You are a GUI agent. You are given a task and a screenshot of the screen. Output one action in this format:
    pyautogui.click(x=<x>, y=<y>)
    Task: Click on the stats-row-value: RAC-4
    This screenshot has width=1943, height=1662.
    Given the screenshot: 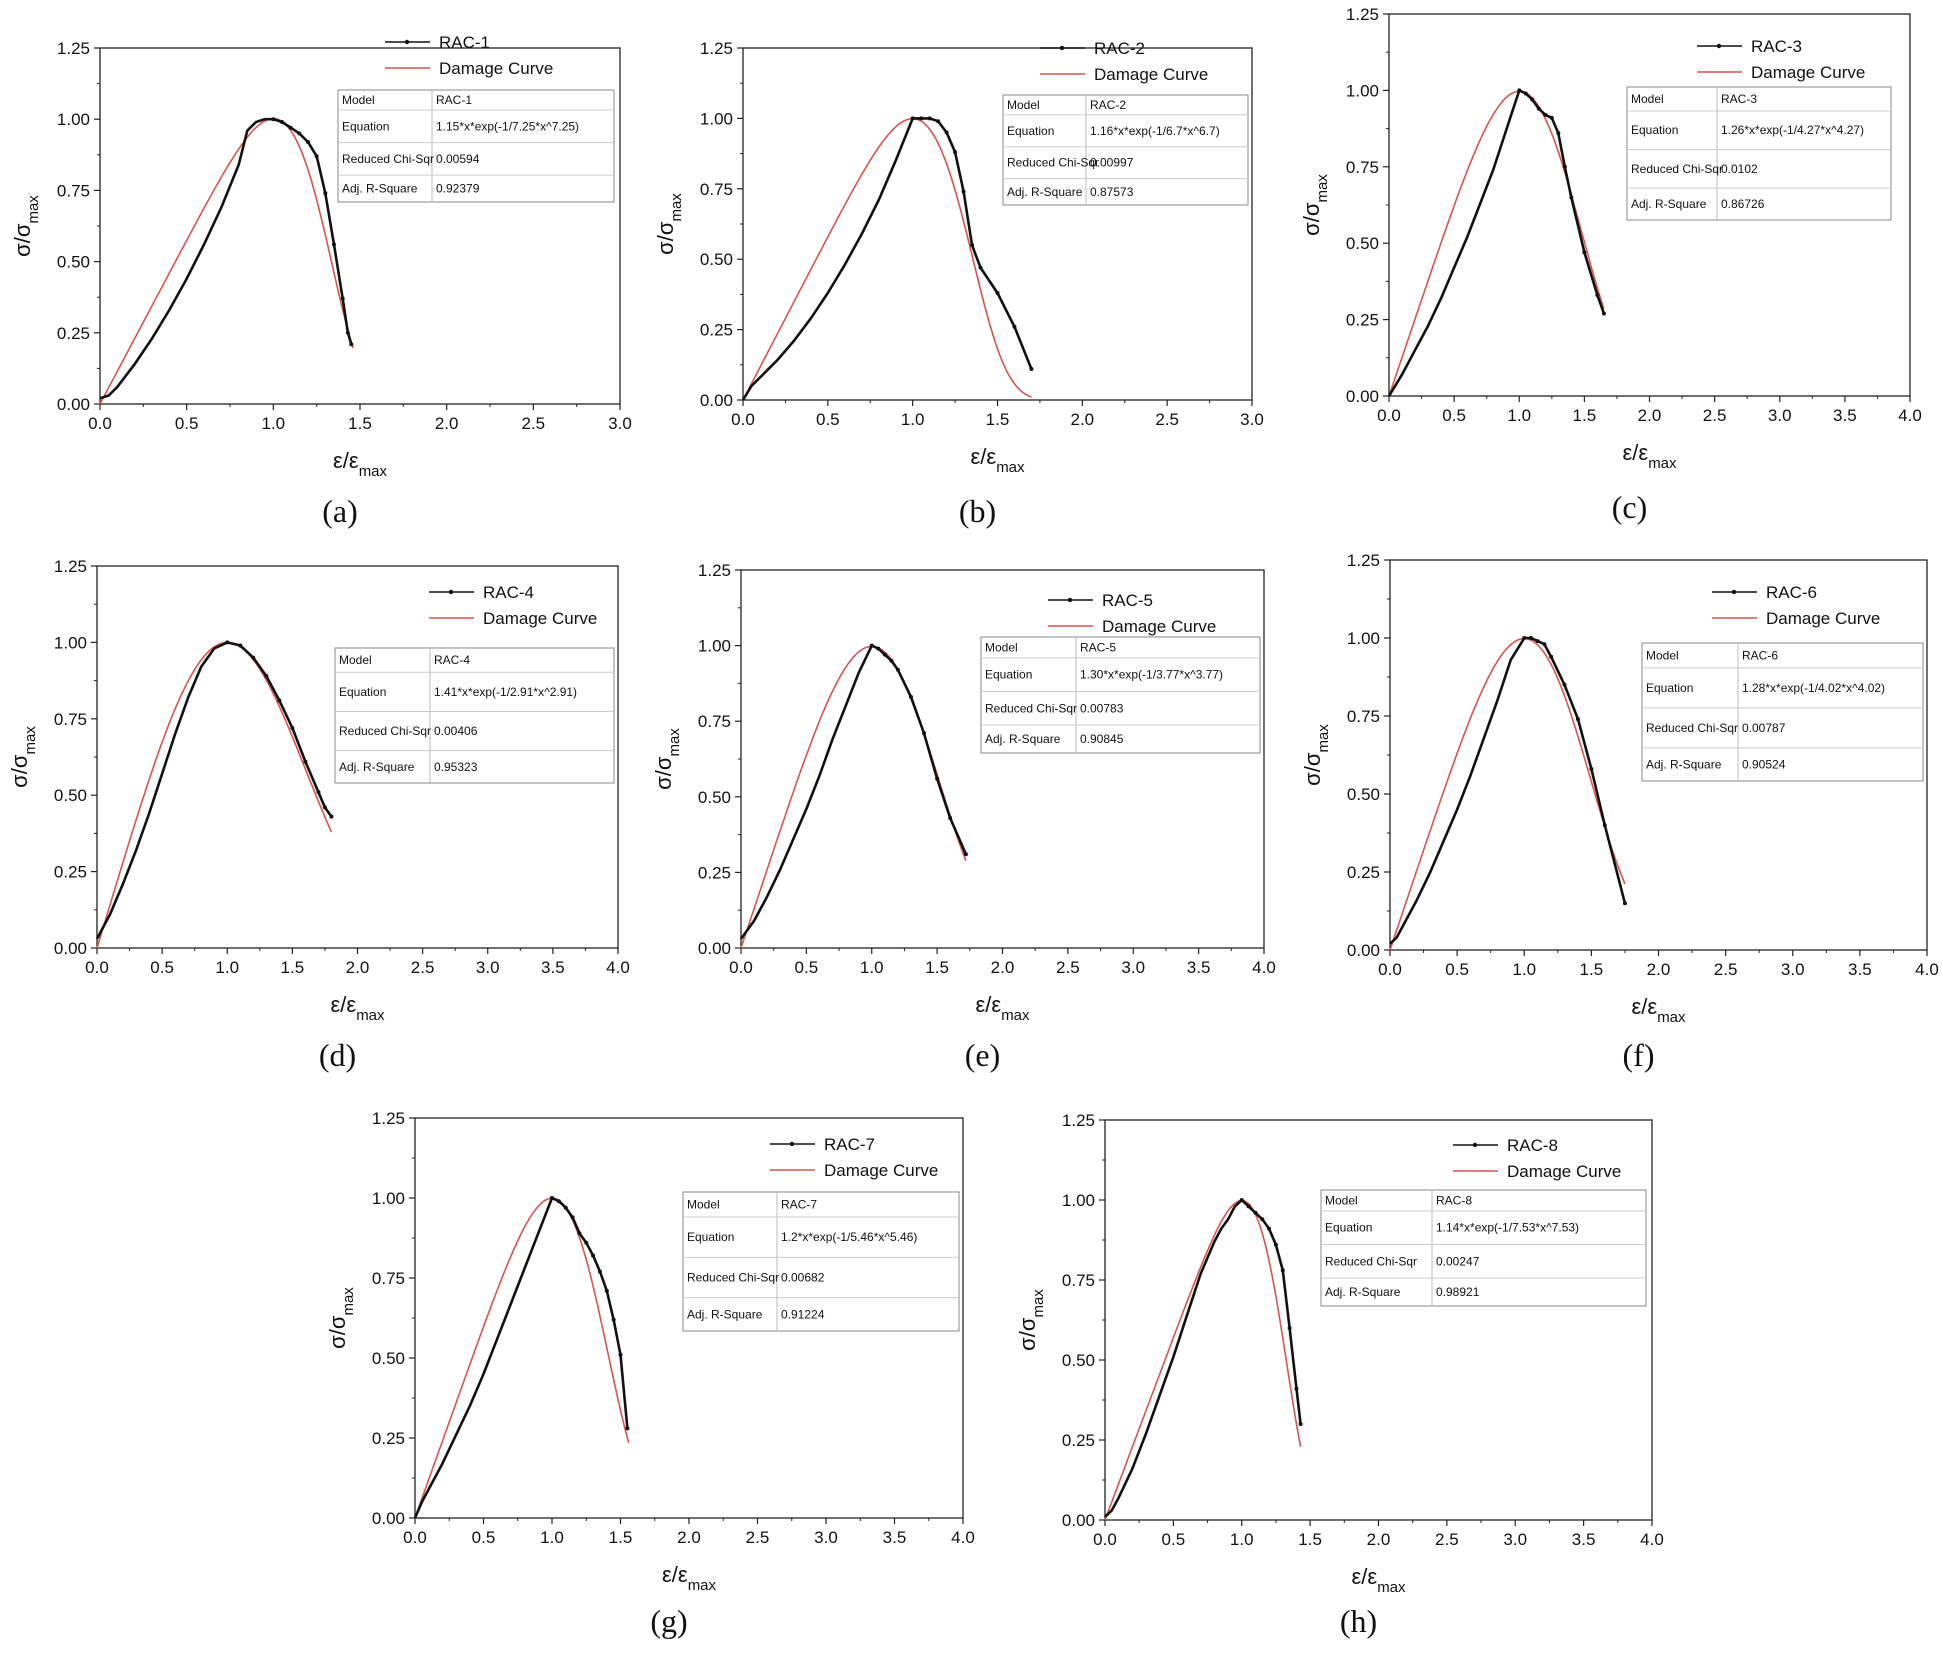 What is the action you would take?
    pyautogui.click(x=452, y=660)
    